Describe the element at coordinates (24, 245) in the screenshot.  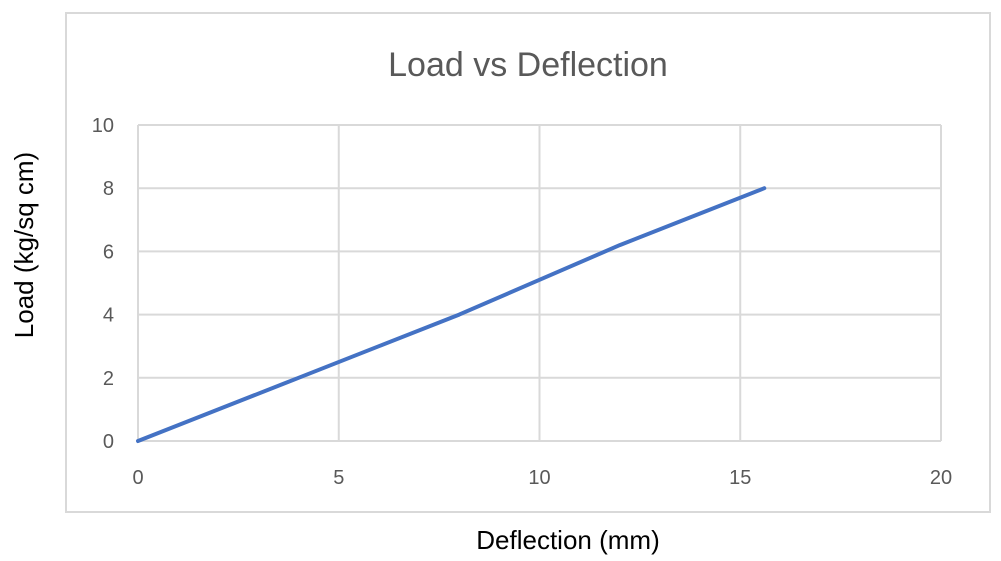
I see `y-axis-title: Load (kg/sq cm)` at that location.